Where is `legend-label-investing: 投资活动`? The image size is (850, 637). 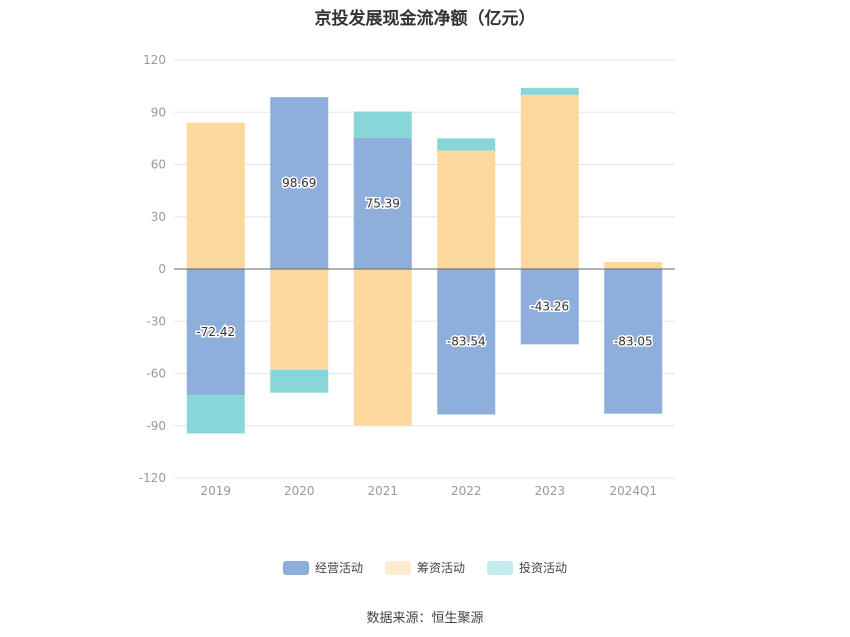
legend-label-investing: 投资活动 is located at coordinates (543, 568).